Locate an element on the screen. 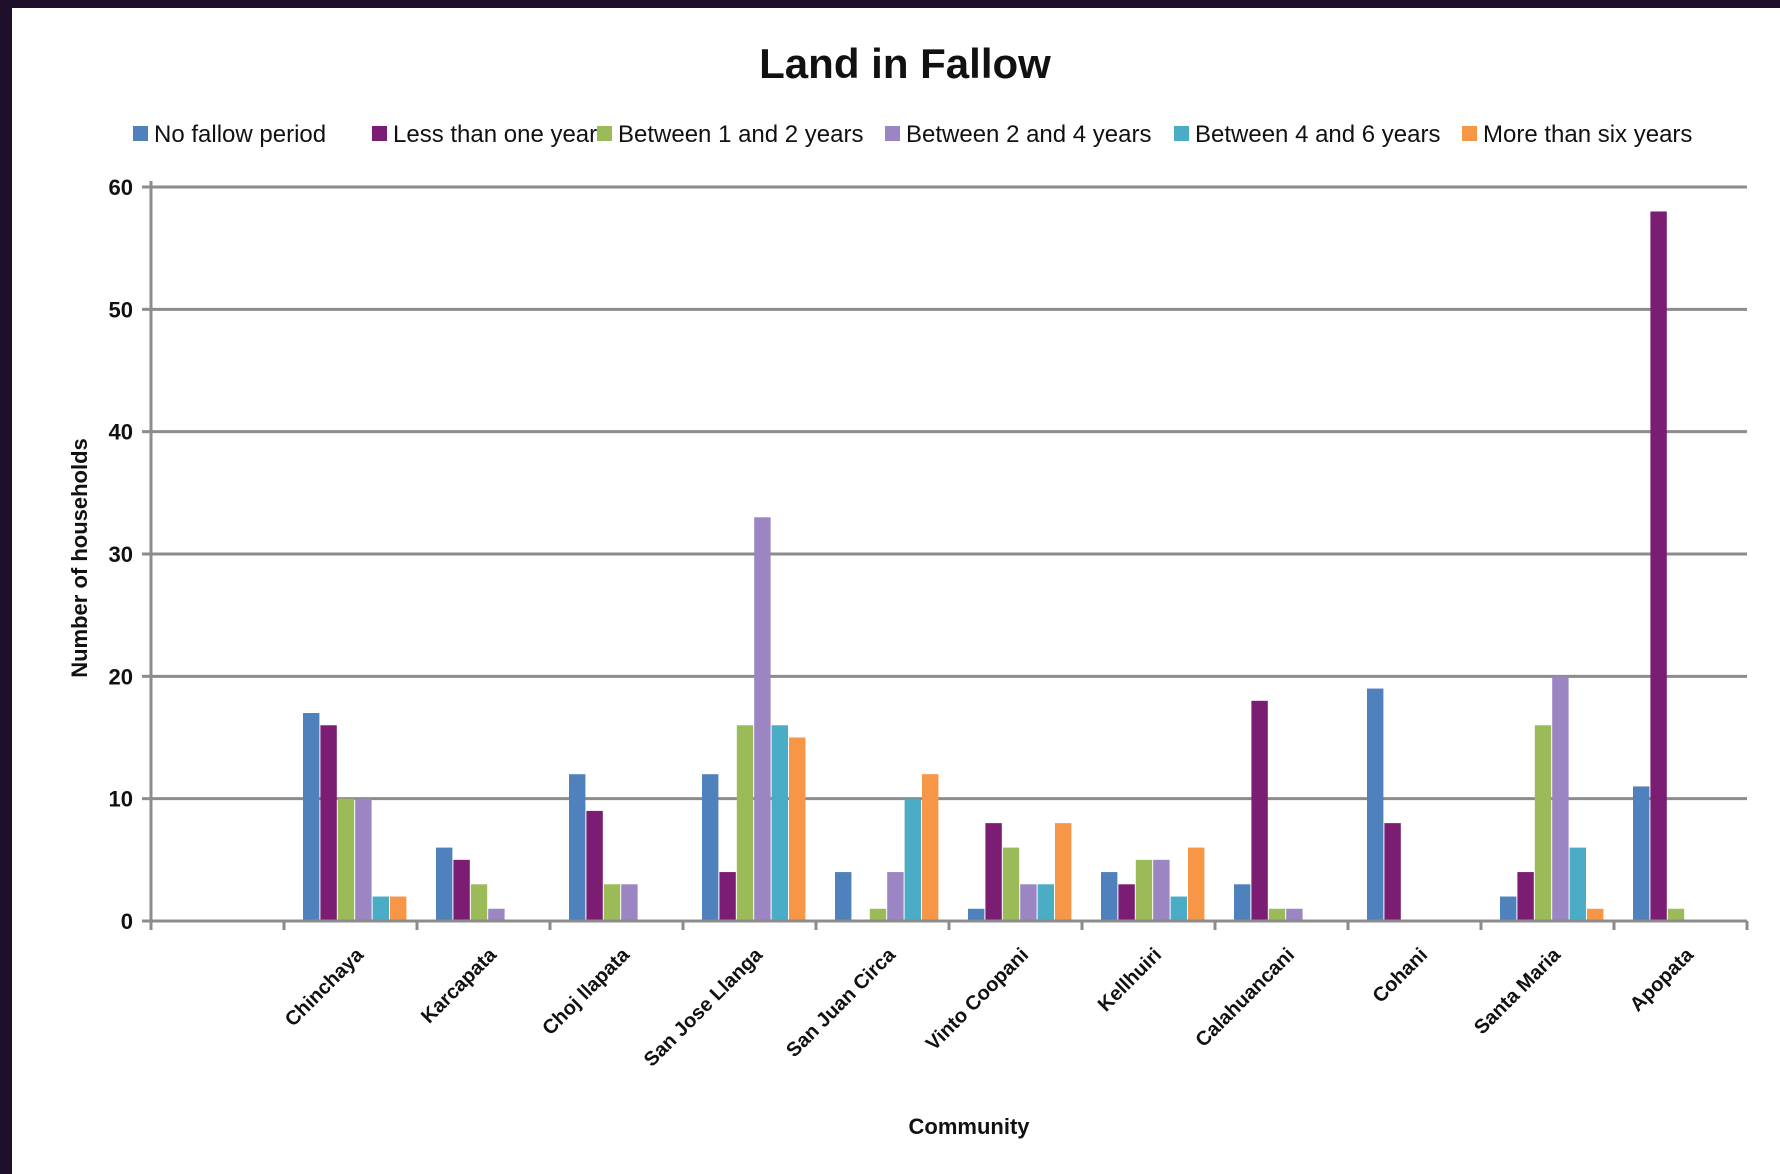  y-tick-labels: 0 10 20 30 40 50 60 is located at coordinates (121, 554).